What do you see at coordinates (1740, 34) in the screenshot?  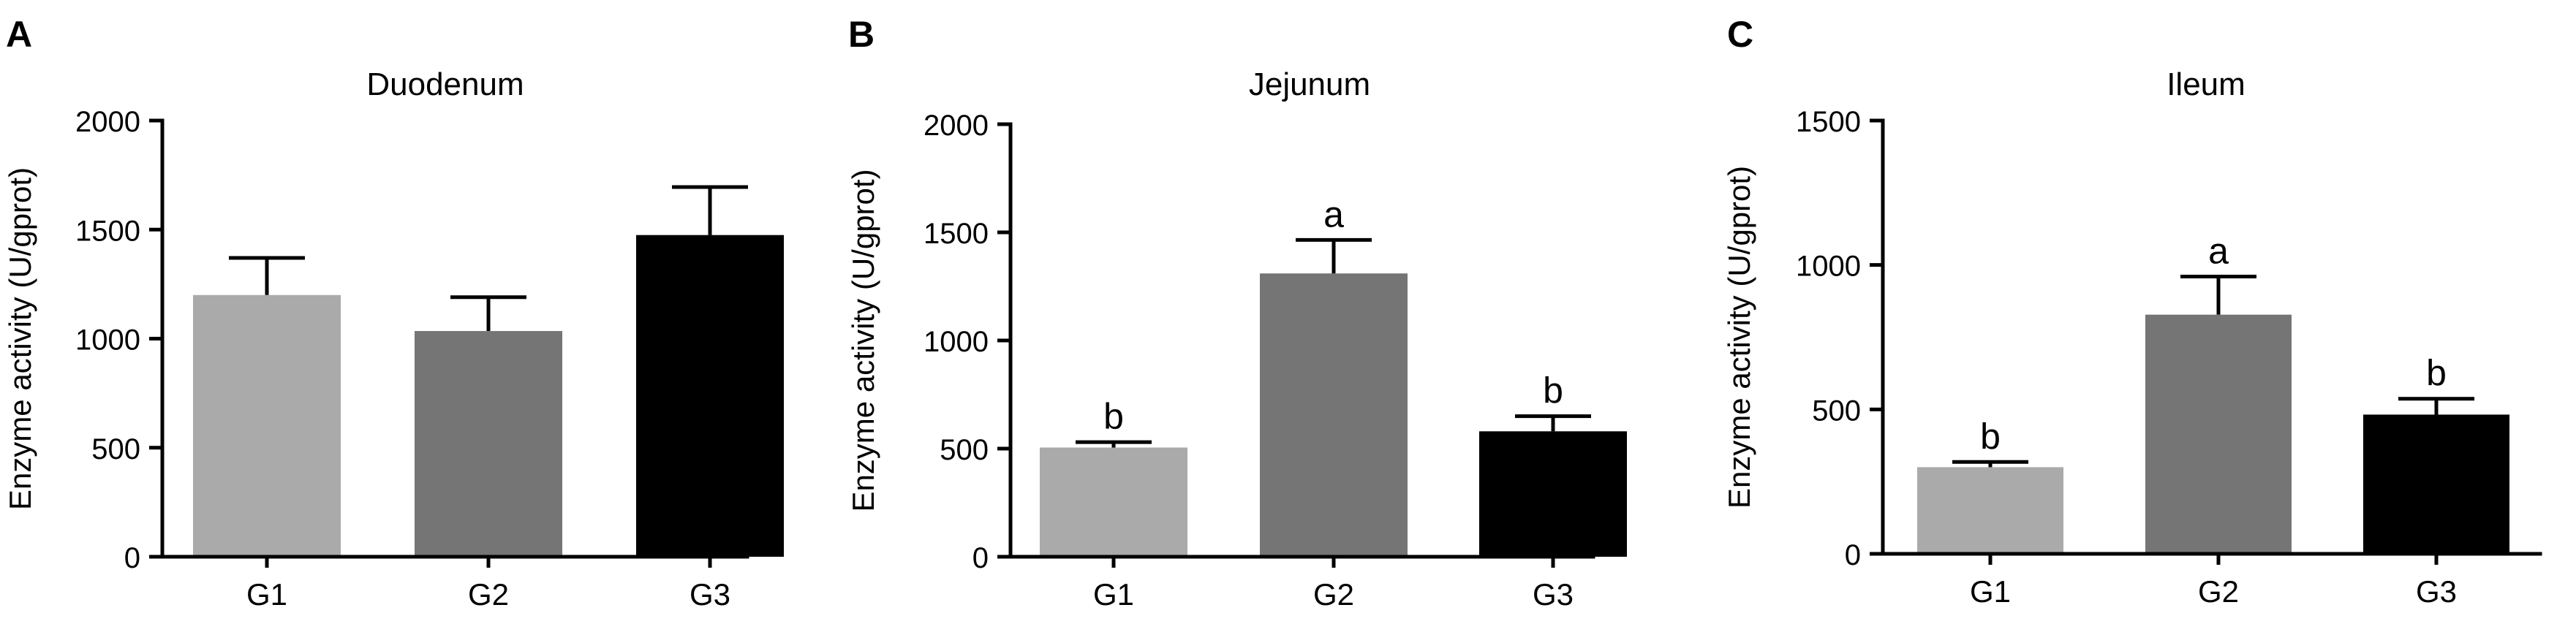 I see `panel-label: C` at bounding box center [1740, 34].